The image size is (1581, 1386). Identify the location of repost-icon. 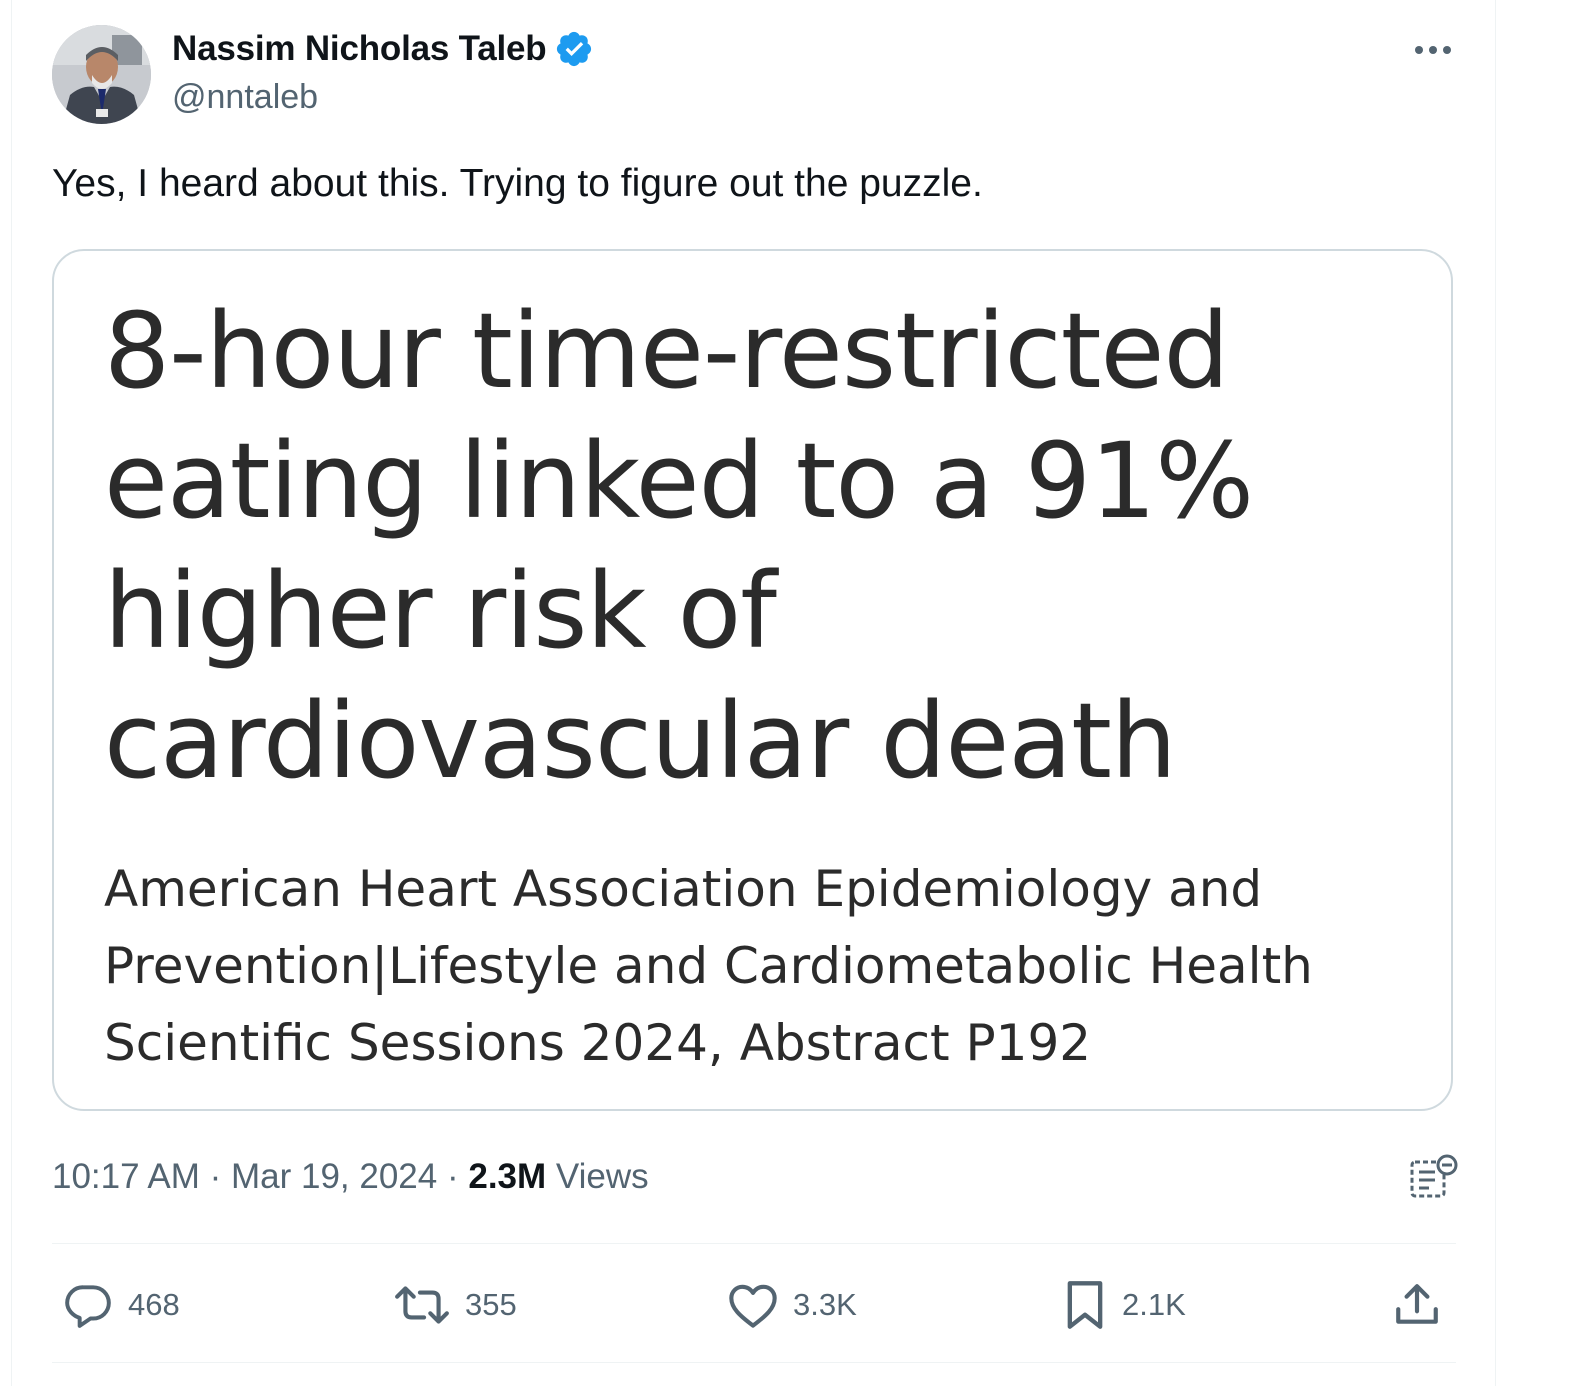
(422, 1305).